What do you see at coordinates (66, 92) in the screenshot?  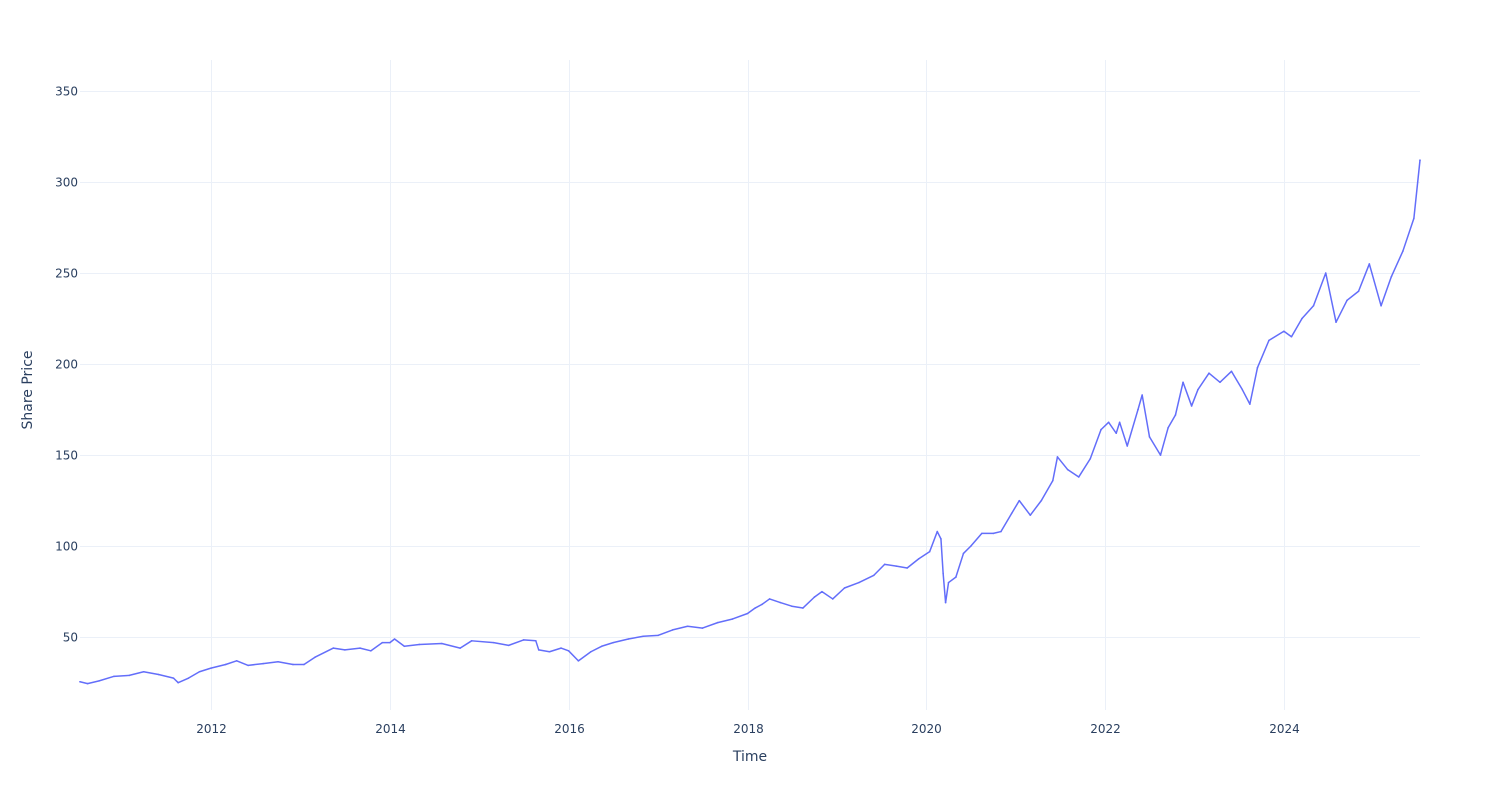 I see `y-tick-label: 350` at bounding box center [66, 92].